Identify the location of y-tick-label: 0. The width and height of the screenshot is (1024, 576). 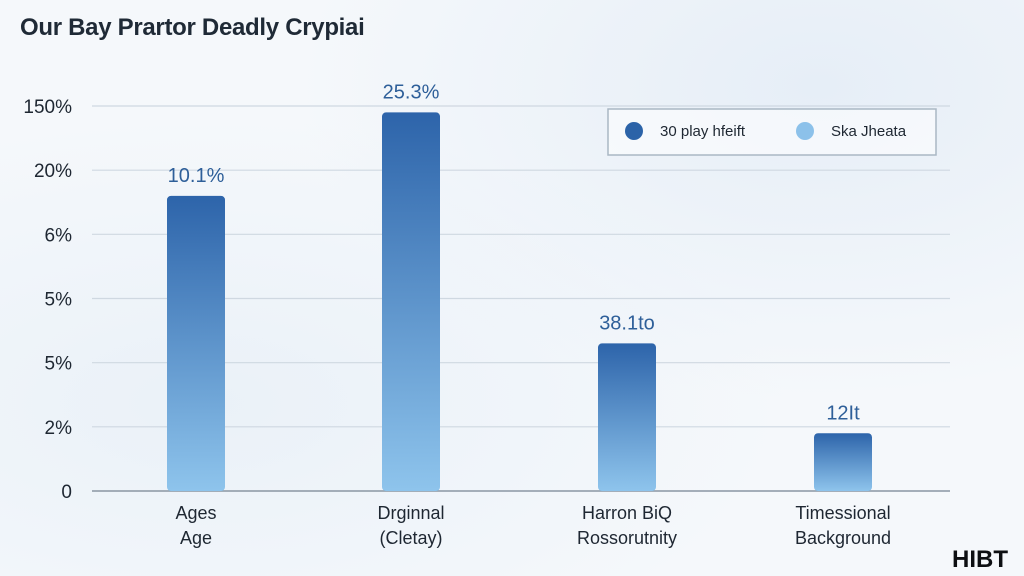
(66, 492).